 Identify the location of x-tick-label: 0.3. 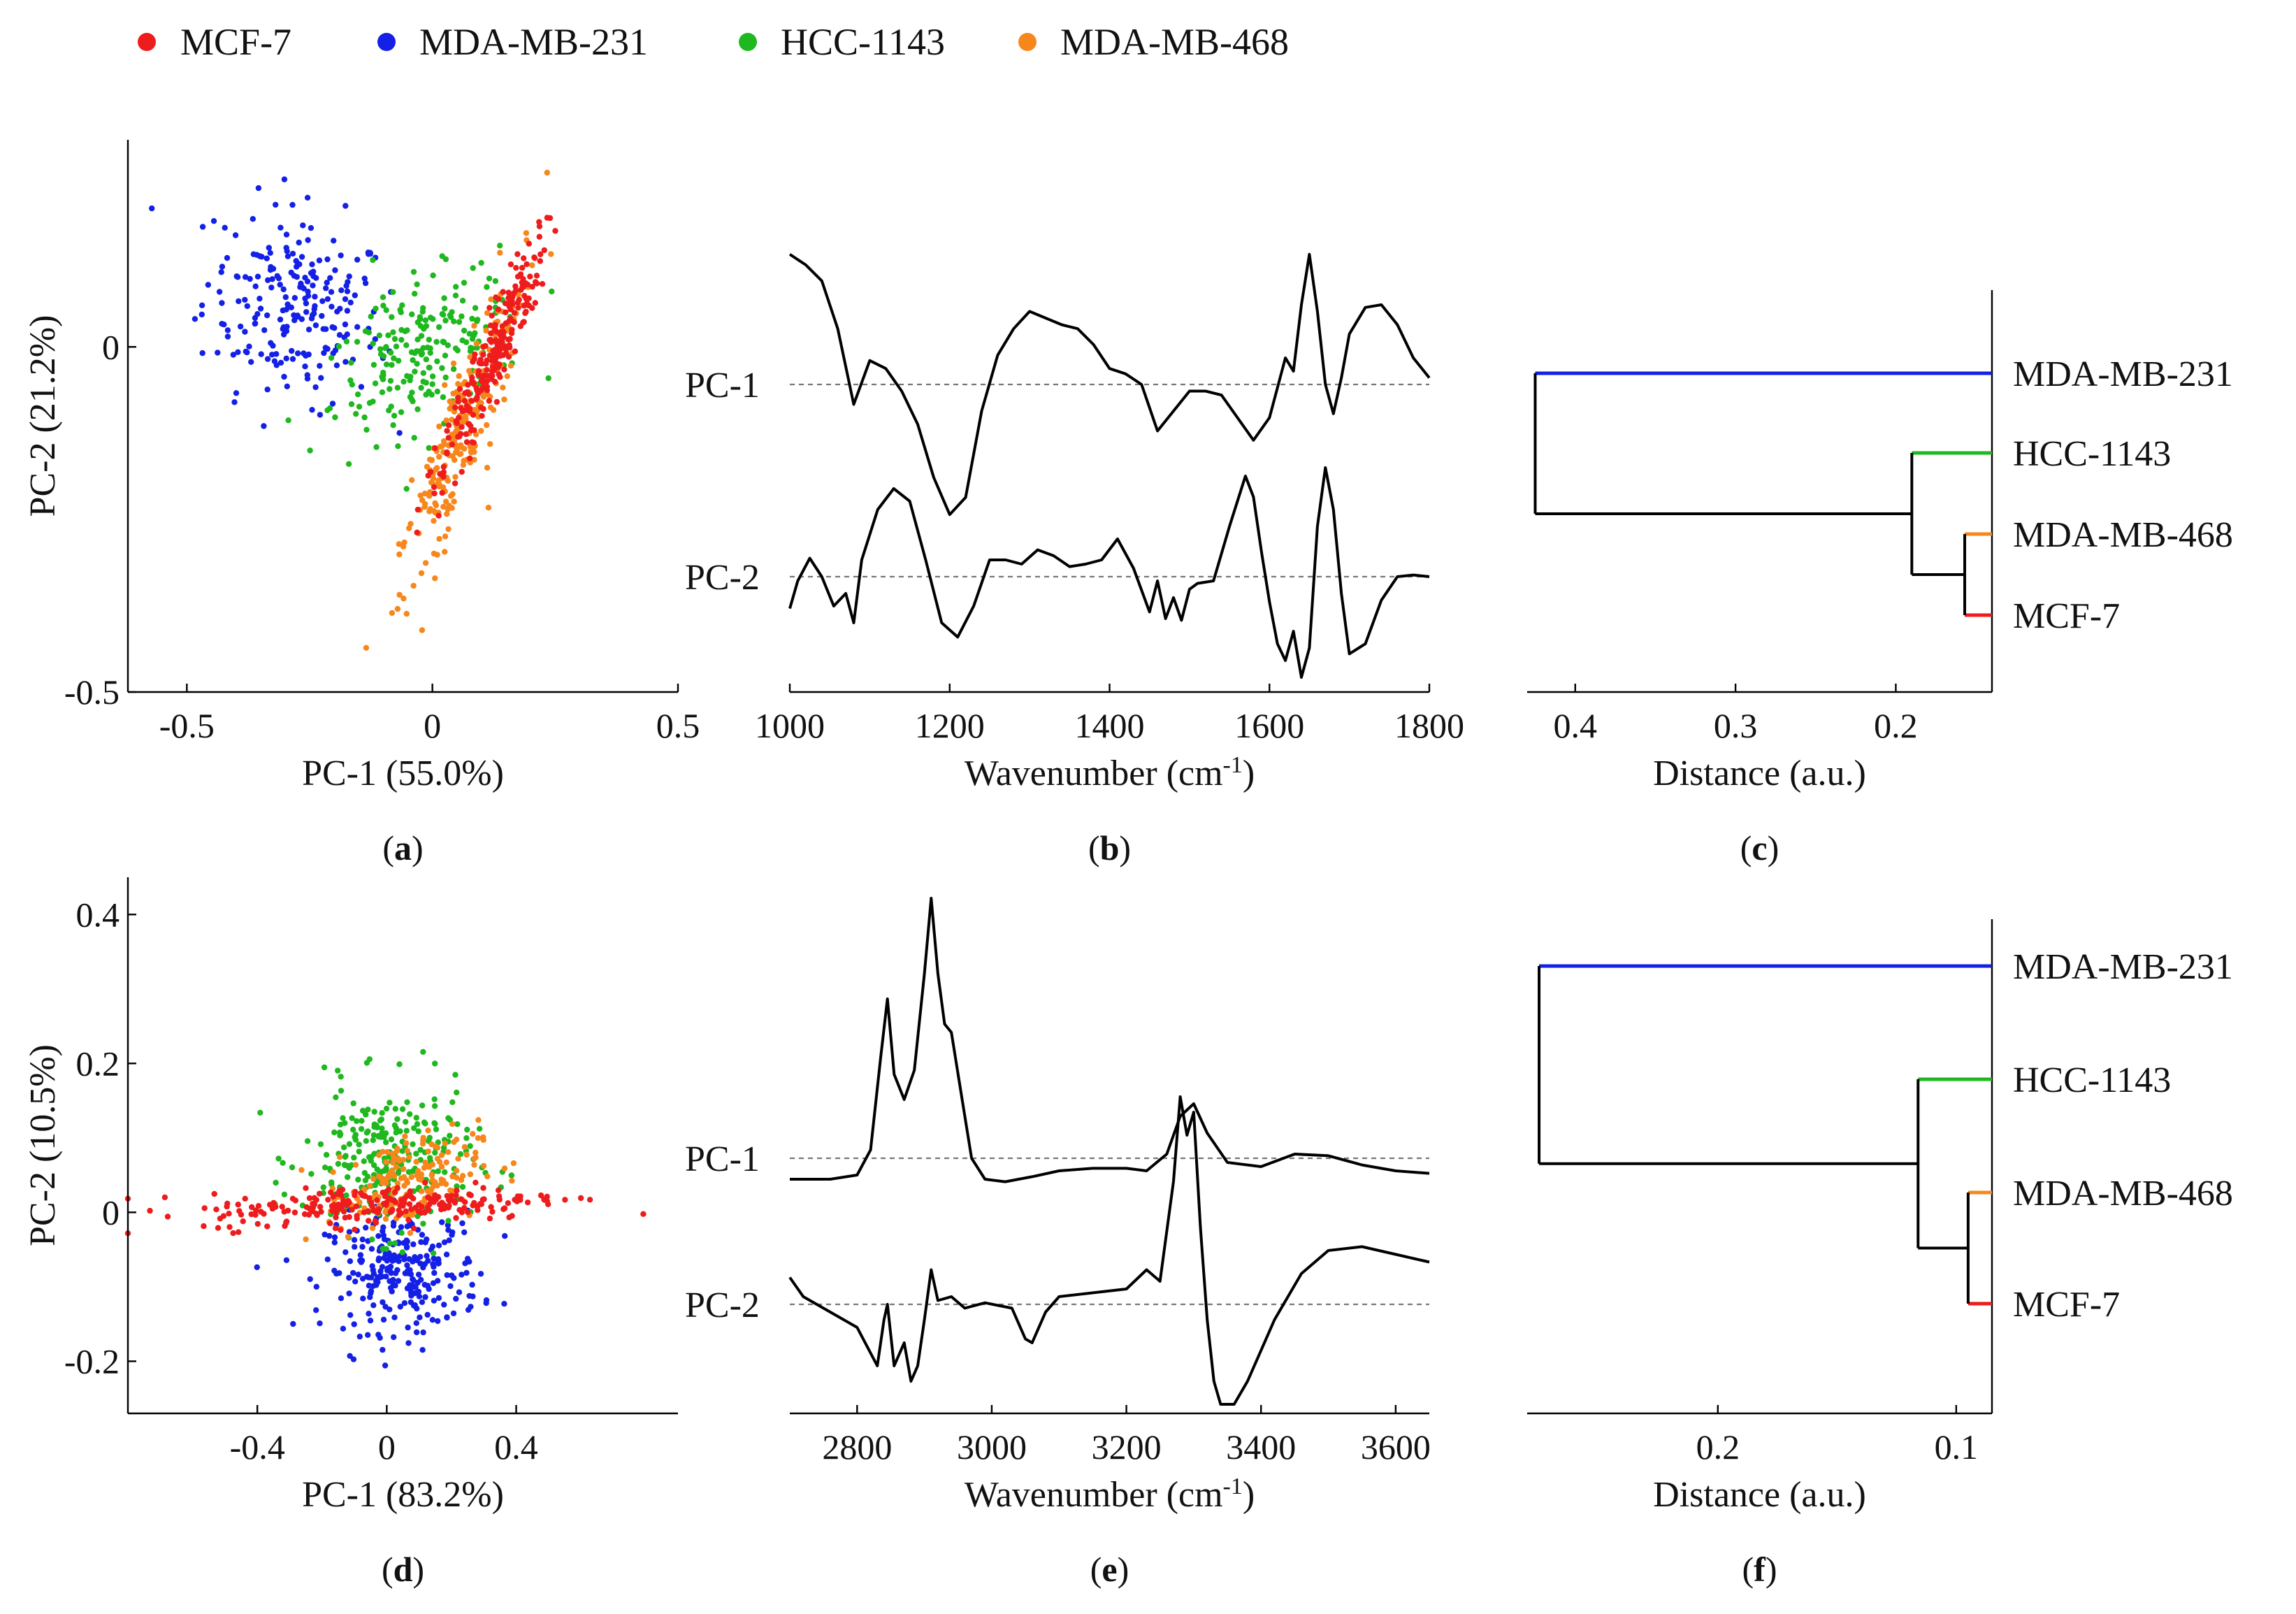
(1736, 725).